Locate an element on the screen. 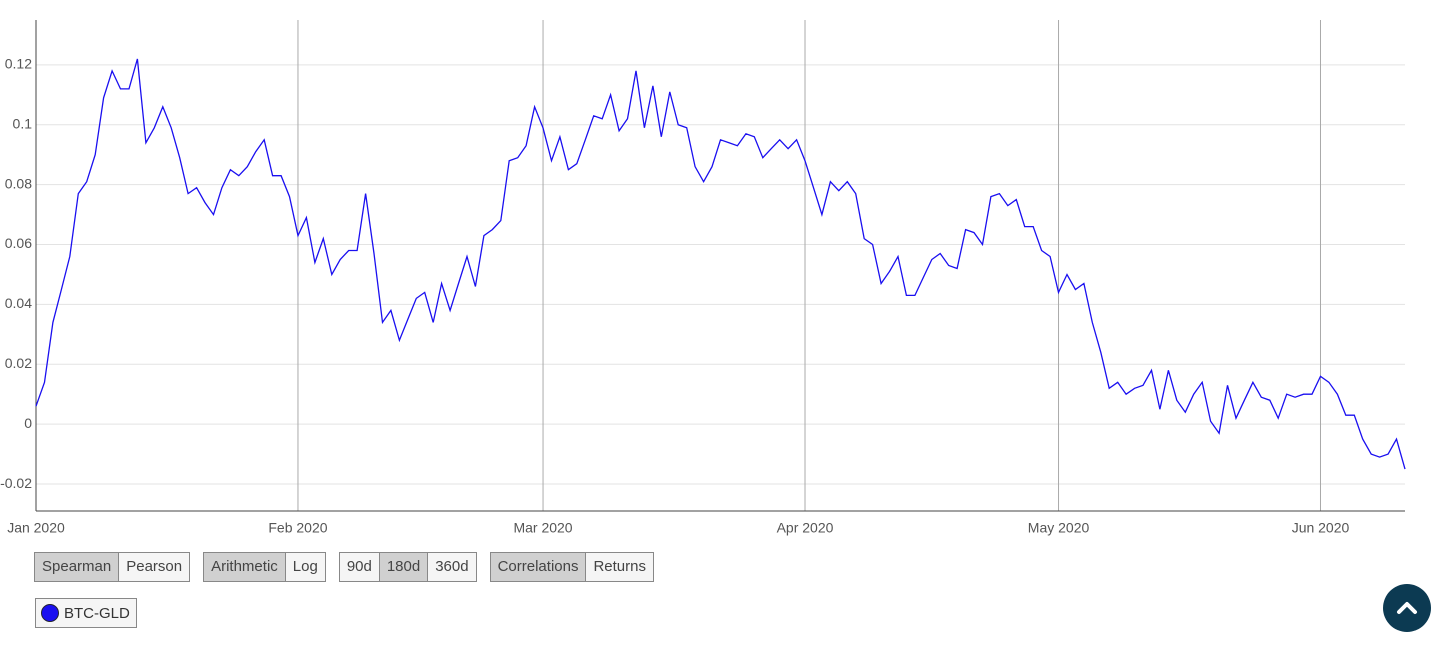 This screenshot has width=1438, height=645. x-tick-label: Feb 2020 is located at coordinates (297, 528).